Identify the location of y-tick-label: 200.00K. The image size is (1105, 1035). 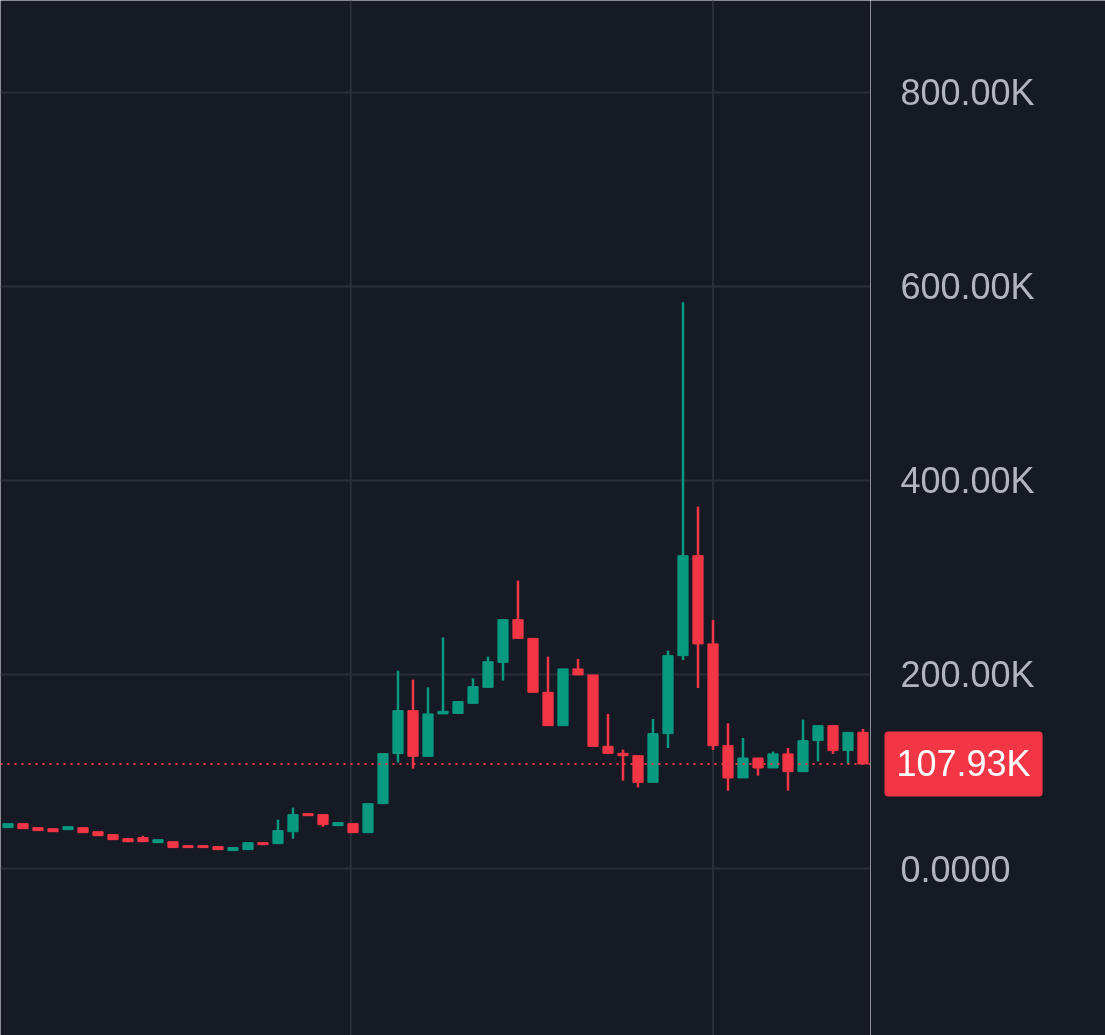
(967, 675).